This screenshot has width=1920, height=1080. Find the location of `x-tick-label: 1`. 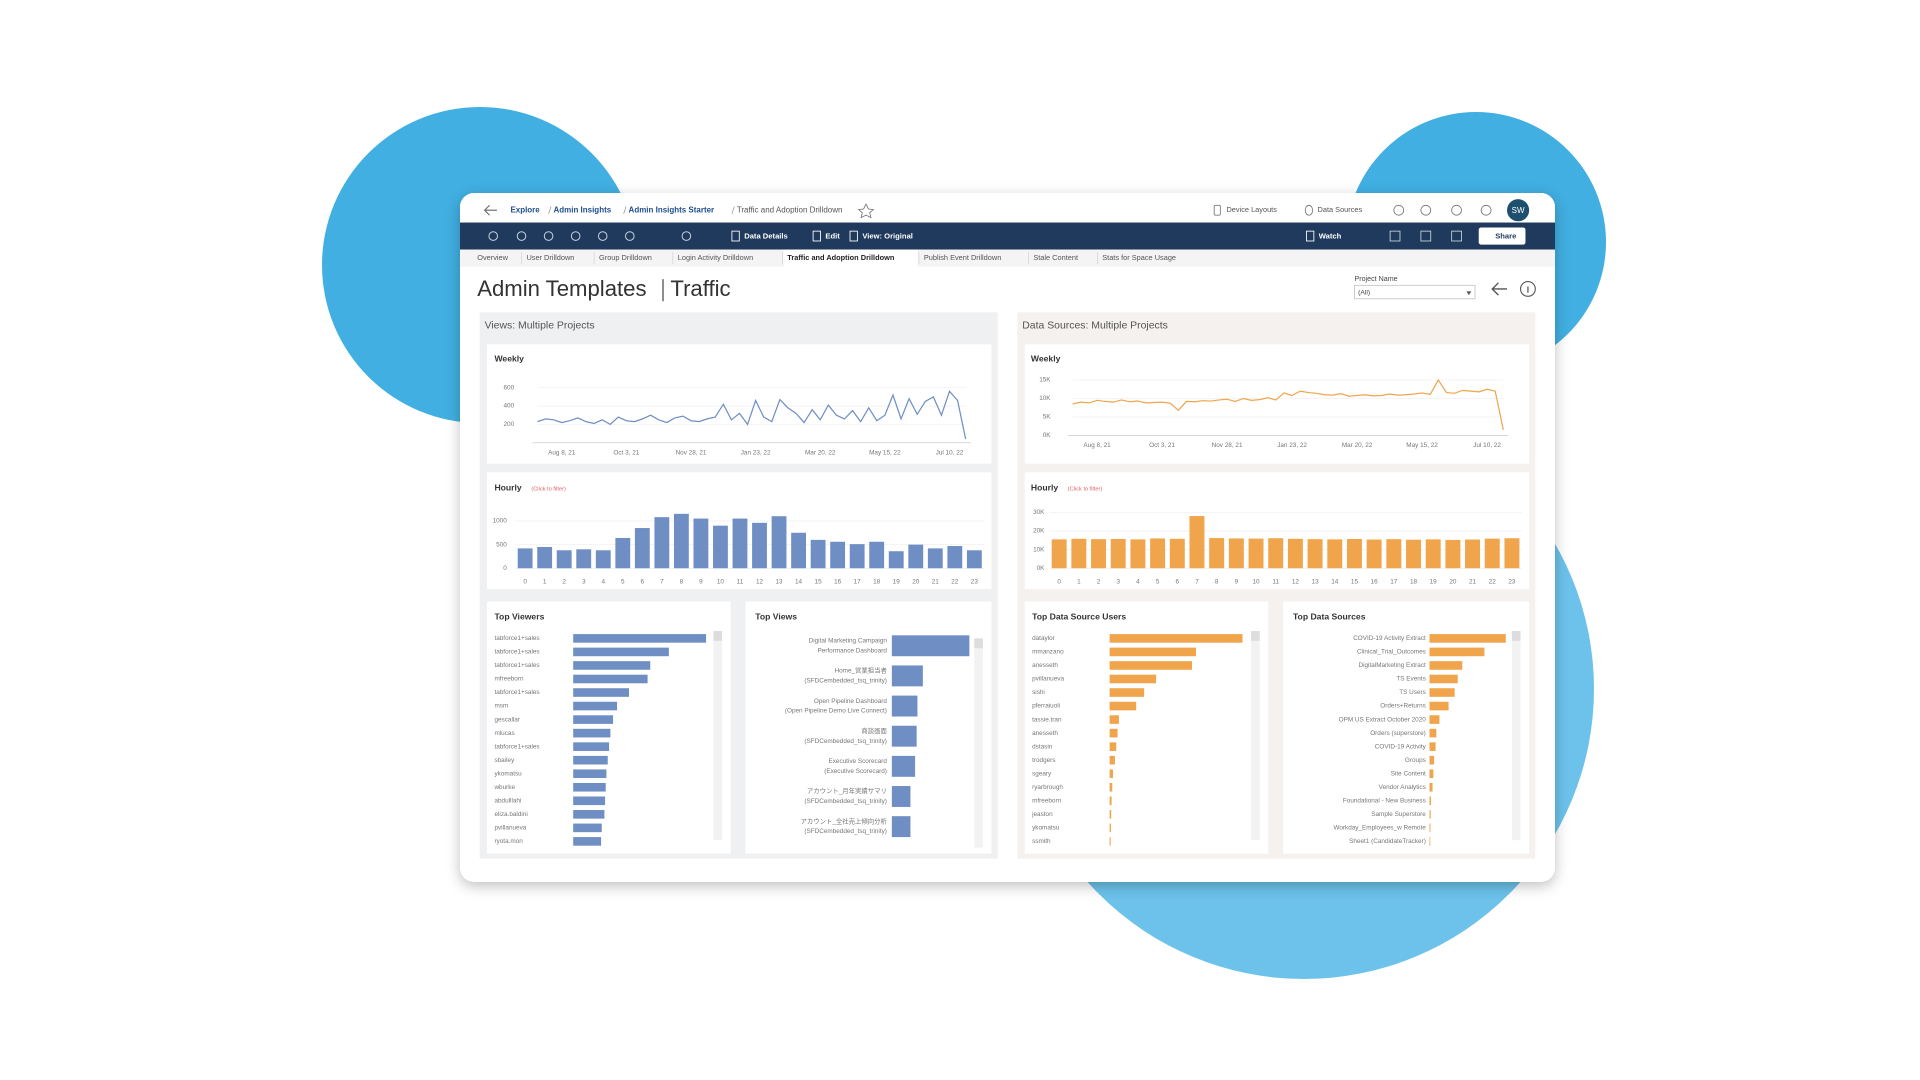

x-tick-label: 1 is located at coordinates (1079, 581).